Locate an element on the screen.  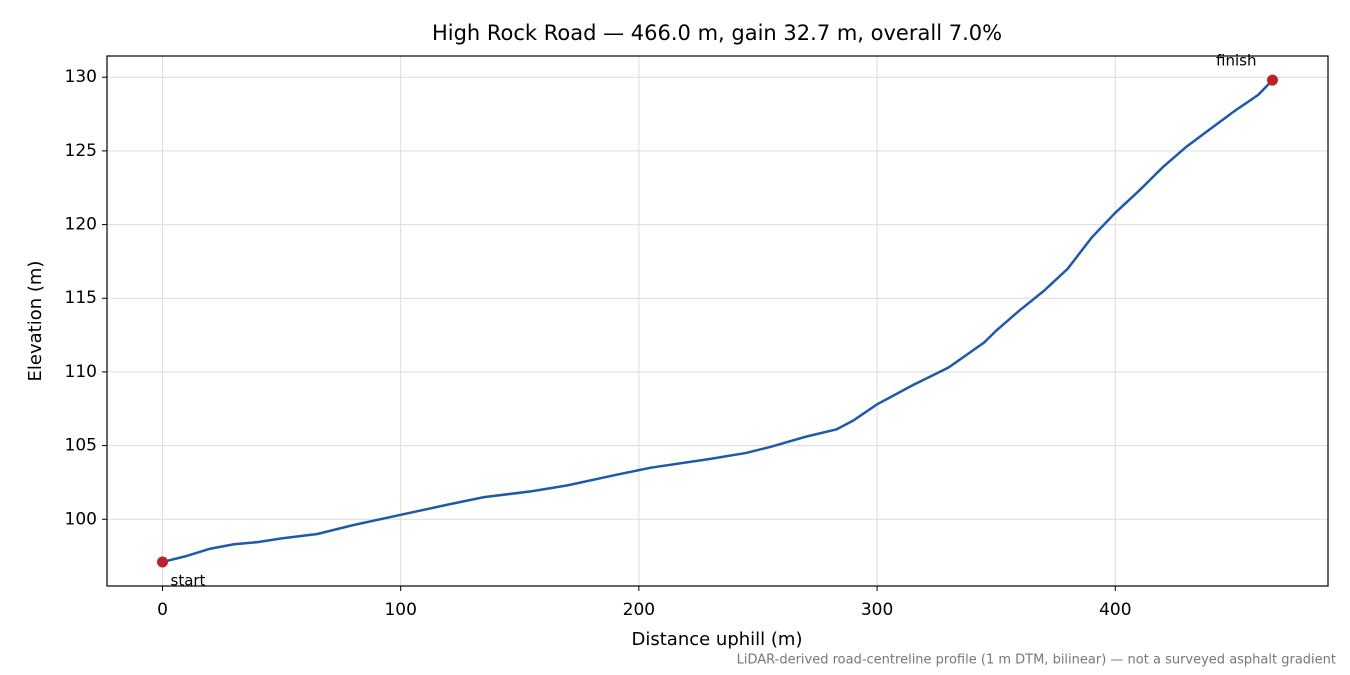
y-tick-label: 105 is located at coordinates (81, 446).